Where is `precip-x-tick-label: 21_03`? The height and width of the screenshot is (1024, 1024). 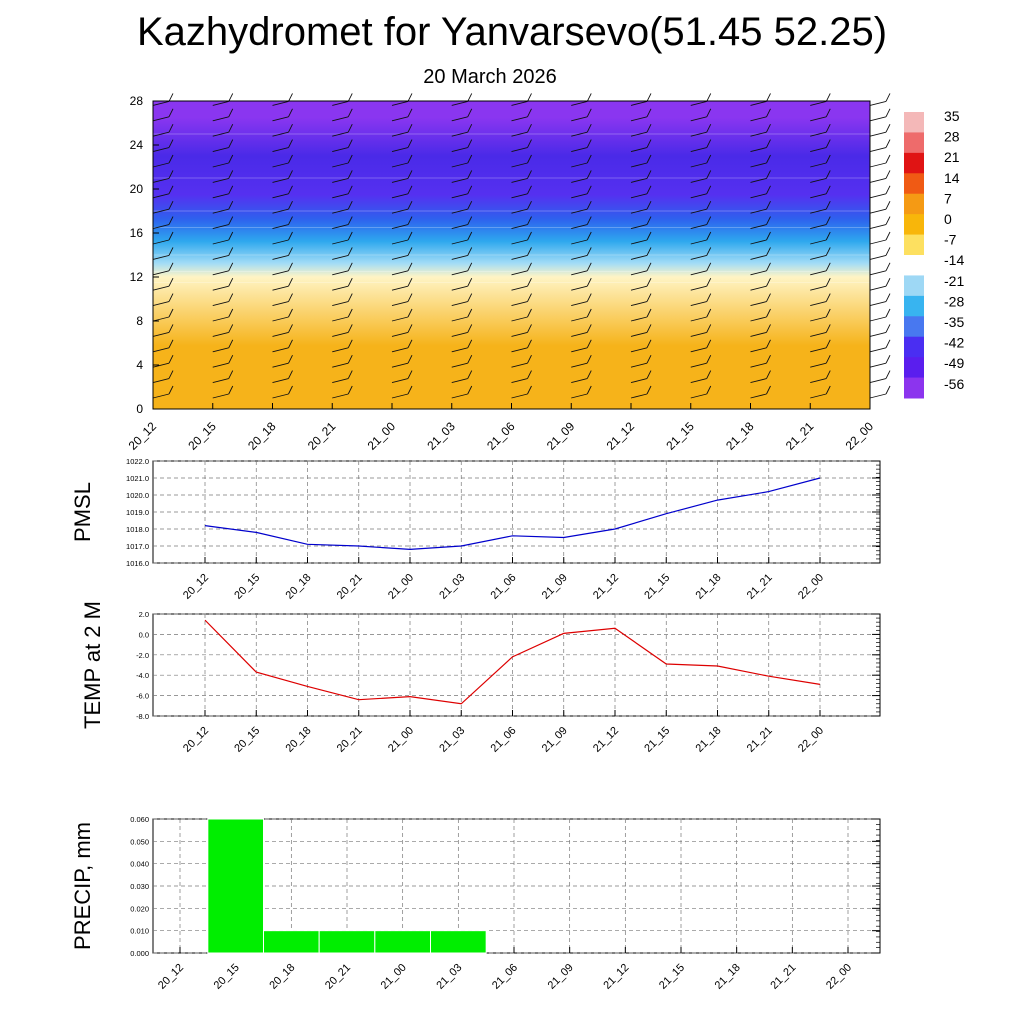 precip-x-tick-label: 21_03 is located at coordinates (449, 977).